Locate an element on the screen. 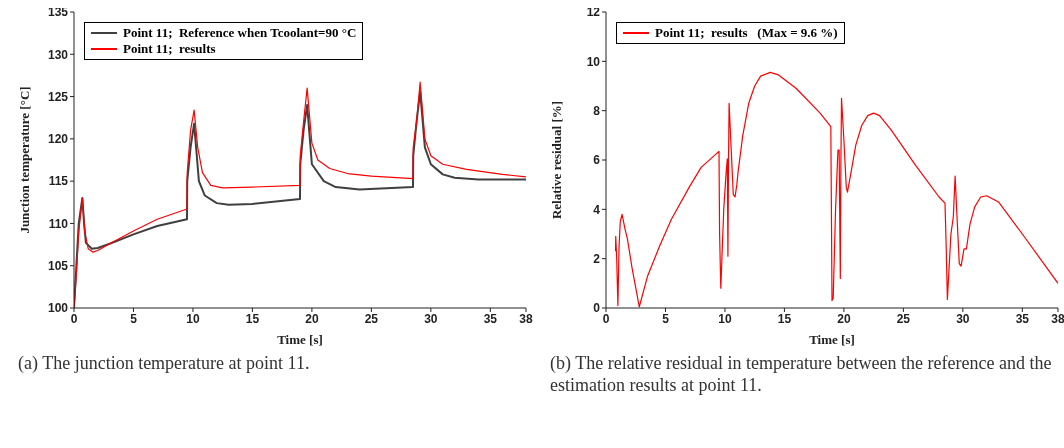 The image size is (1064, 448). y-tick-label: 135 is located at coordinates (58, 12).